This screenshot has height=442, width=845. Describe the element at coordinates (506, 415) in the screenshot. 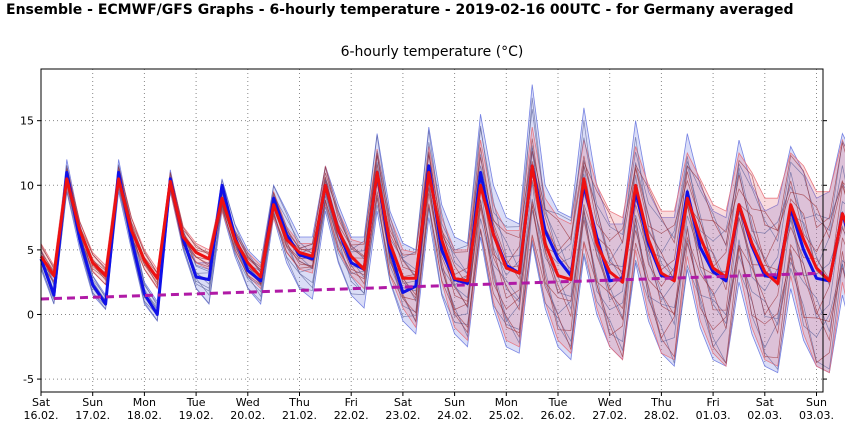

I see `x-tick-date: 25.02.` at that location.